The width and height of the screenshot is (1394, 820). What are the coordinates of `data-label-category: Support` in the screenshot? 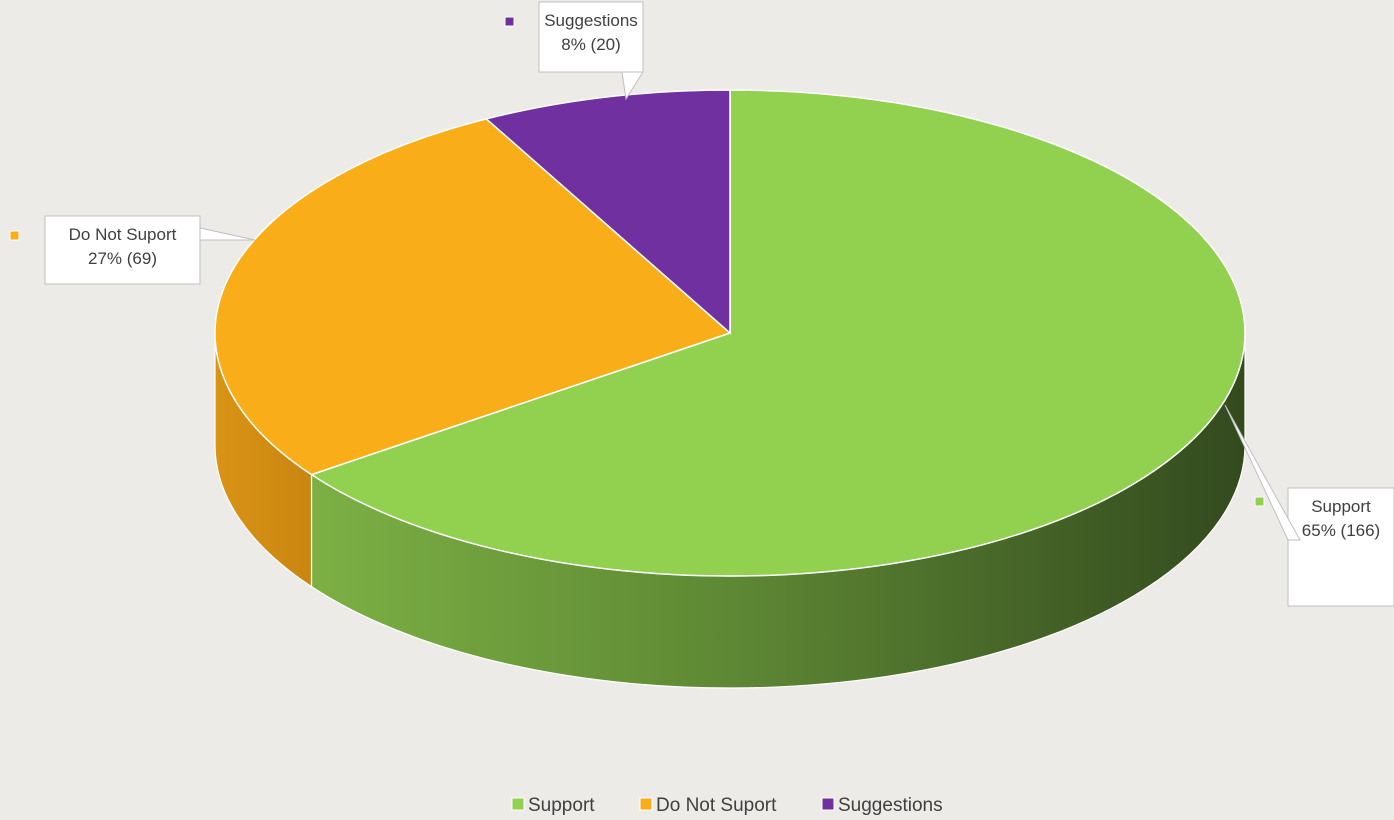 It's located at (1341, 506).